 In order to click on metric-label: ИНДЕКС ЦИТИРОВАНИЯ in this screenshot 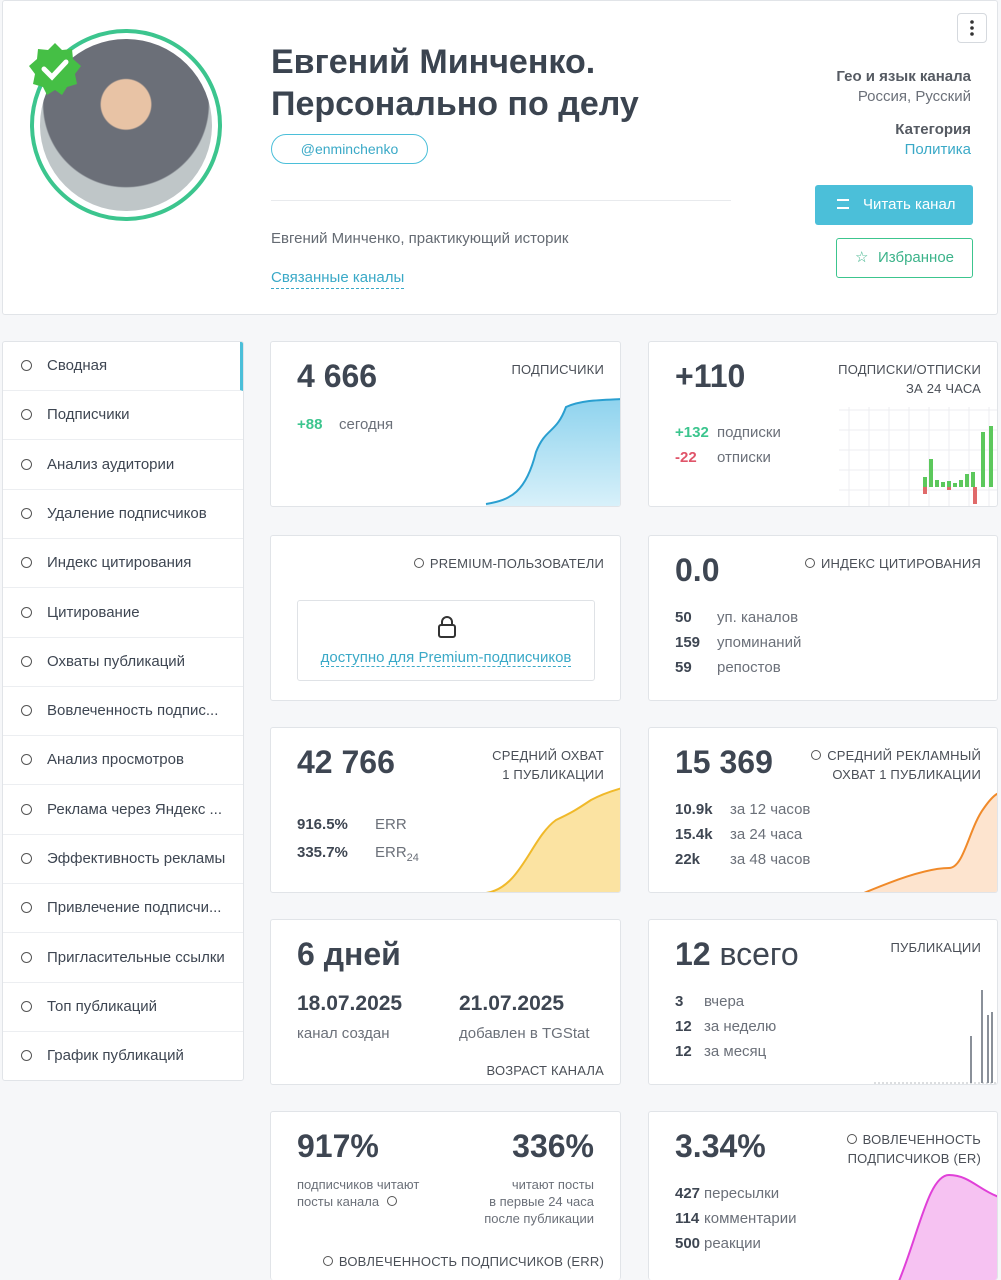, I will do `click(892, 563)`.